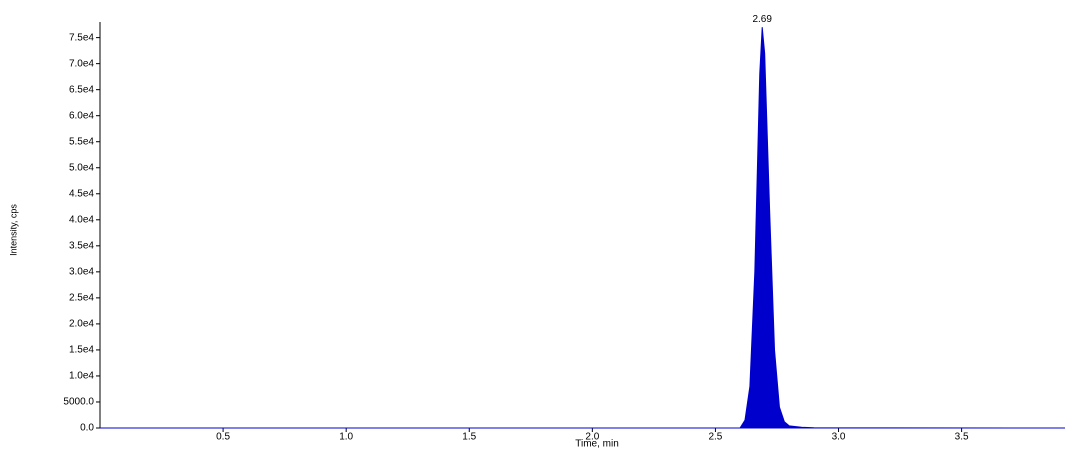 This screenshot has height=450, width=1069. What do you see at coordinates (469, 437) in the screenshot?
I see `x-tick-label: 1.5` at bounding box center [469, 437].